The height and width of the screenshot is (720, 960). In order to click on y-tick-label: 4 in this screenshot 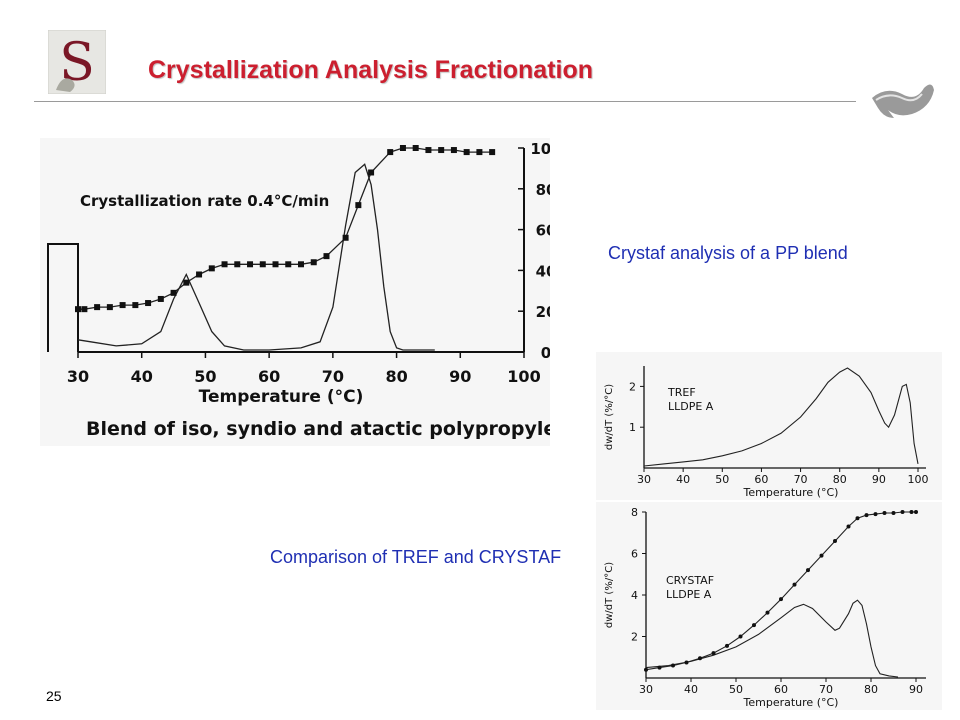, I will do `click(634, 595)`.